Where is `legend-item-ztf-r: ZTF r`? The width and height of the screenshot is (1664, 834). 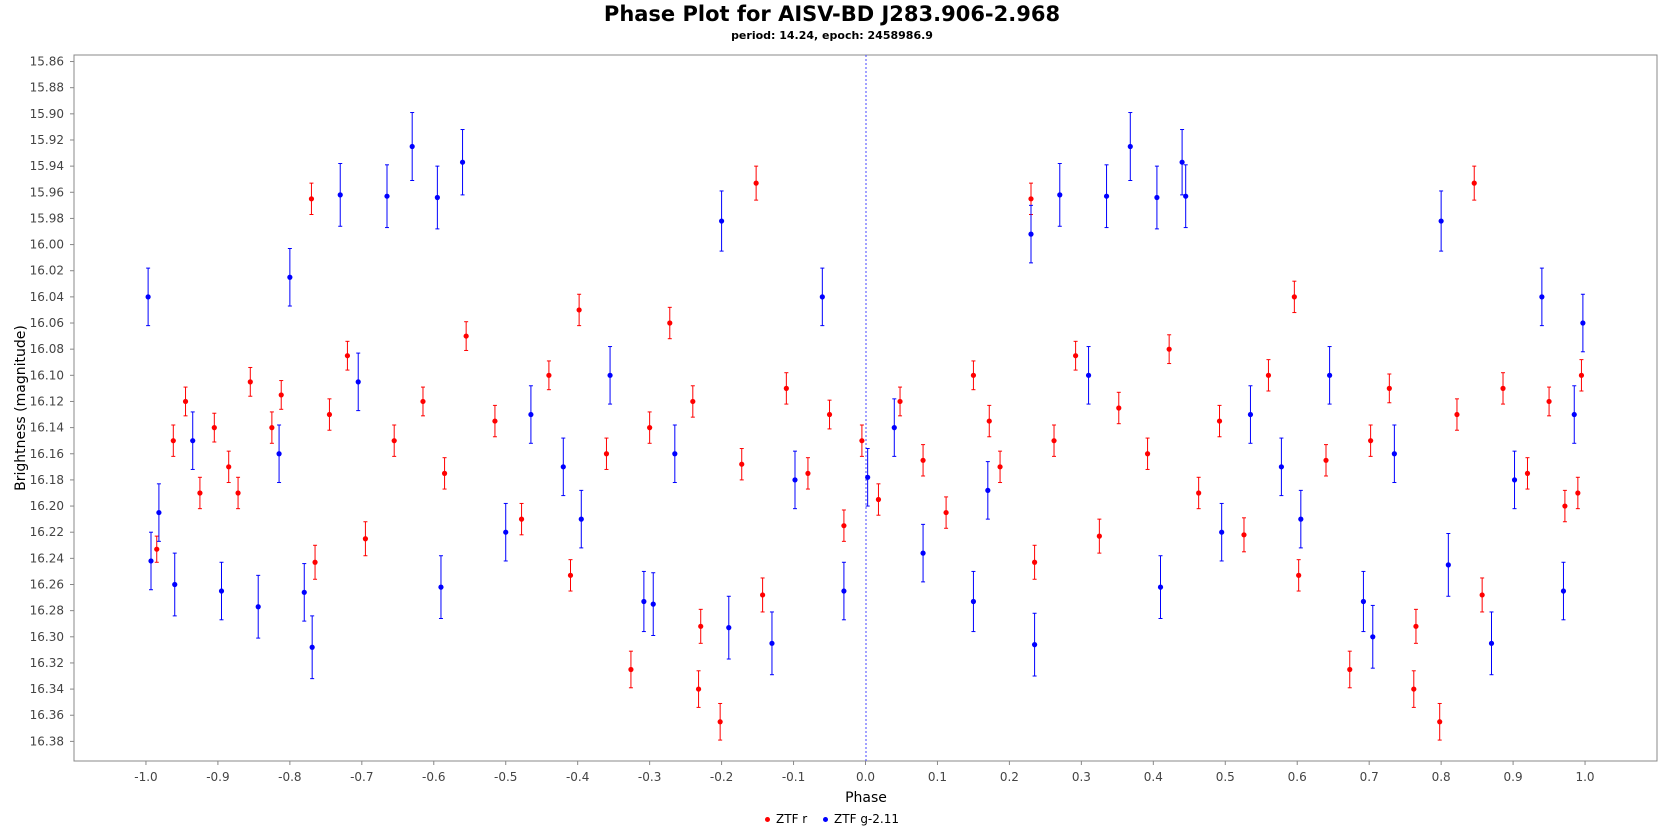
legend-item-ztf-r: ZTF r is located at coordinates (786, 819).